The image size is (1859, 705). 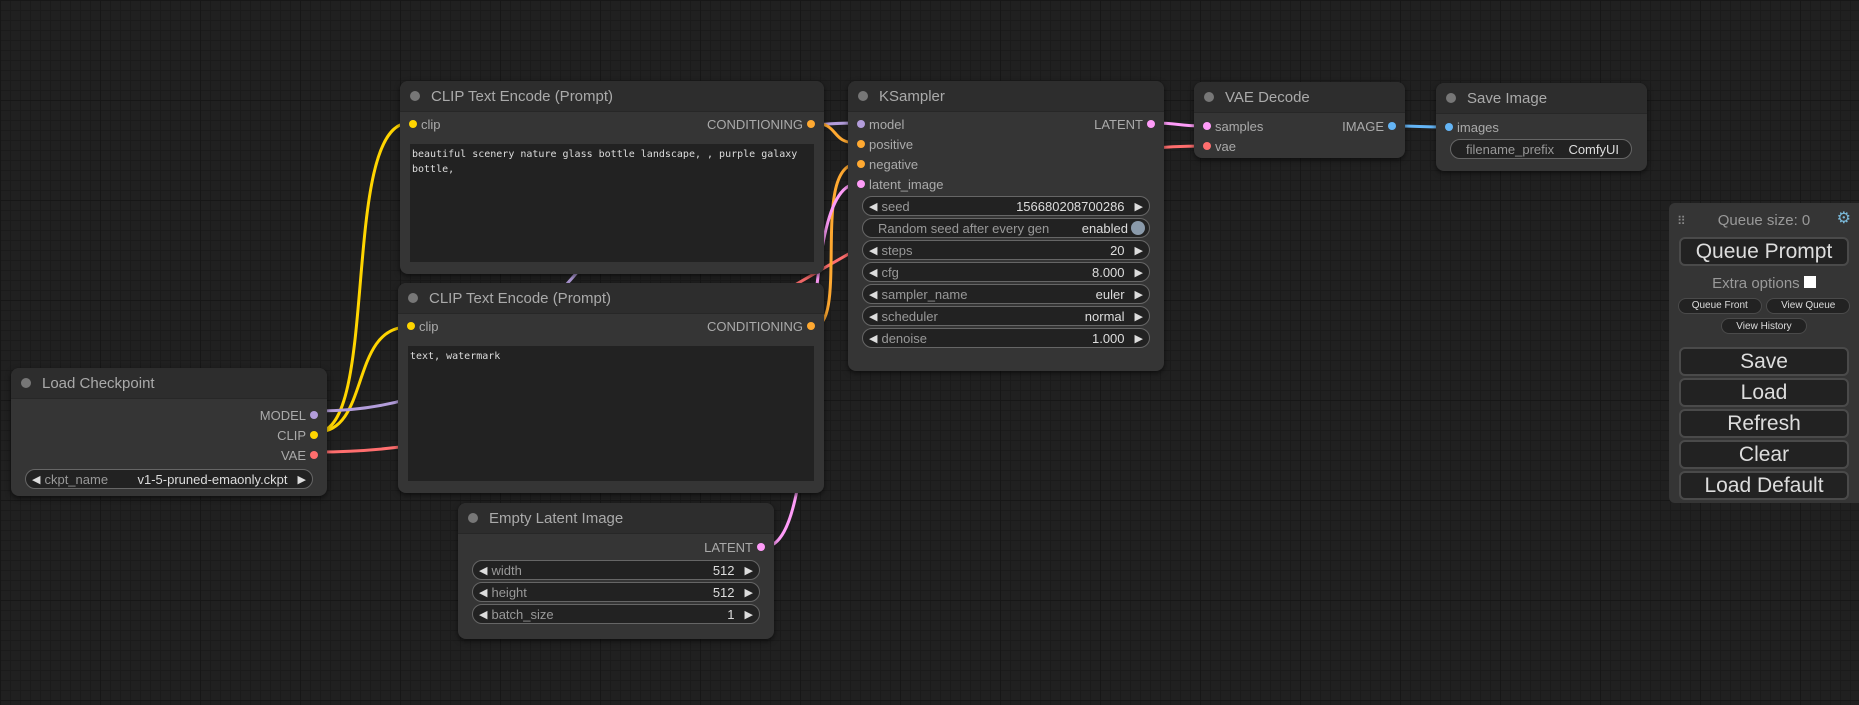 I want to click on height-widget: ◀ height 512 ▶, so click(x=616, y=592).